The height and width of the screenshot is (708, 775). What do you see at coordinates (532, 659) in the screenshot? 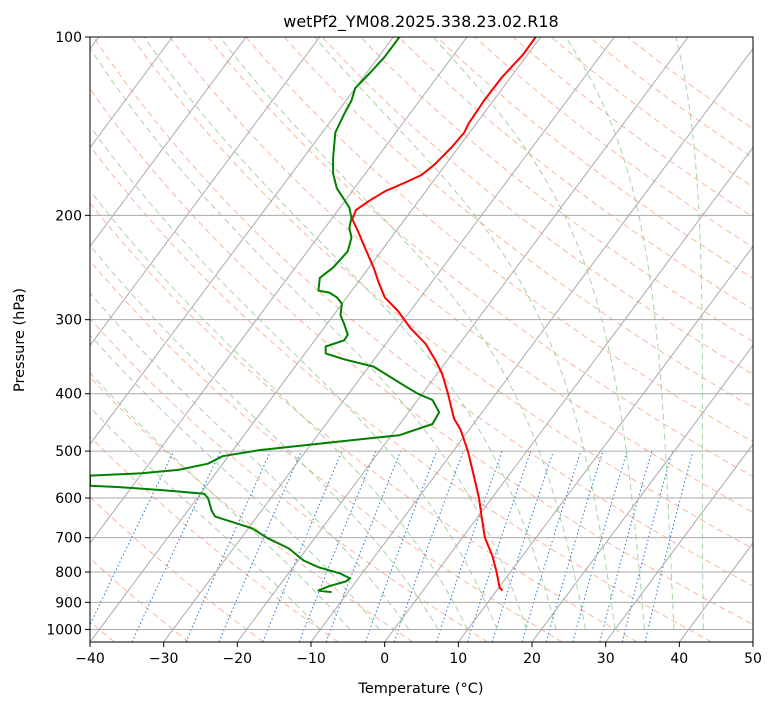
I see `x-tick-label: 20` at bounding box center [532, 659].